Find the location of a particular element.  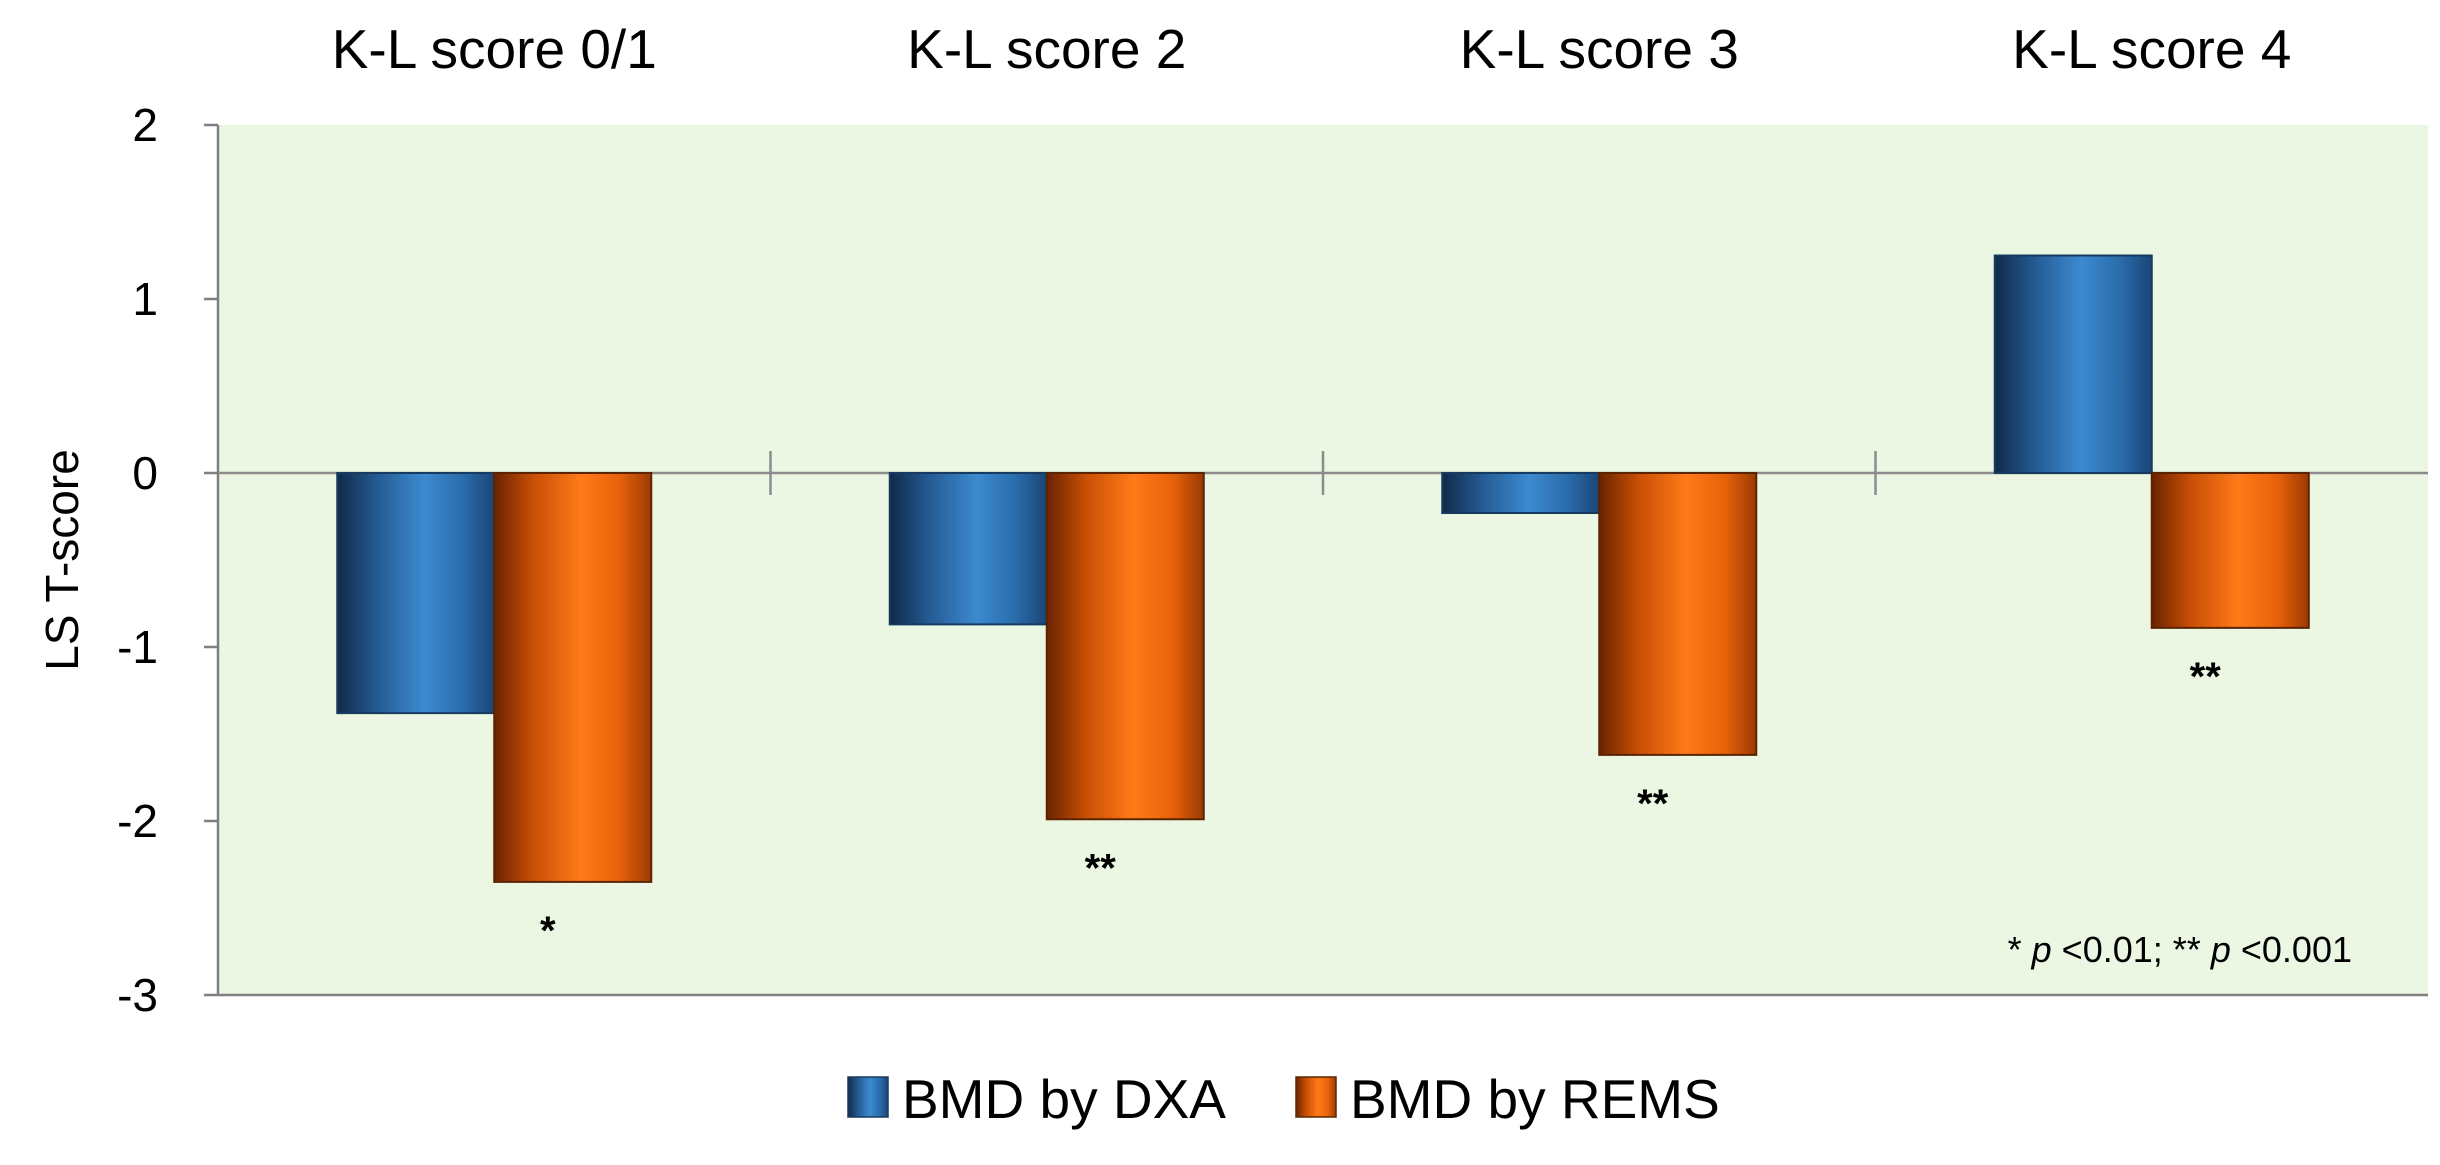

category-label: K-L score 3 is located at coordinates (1599, 49).